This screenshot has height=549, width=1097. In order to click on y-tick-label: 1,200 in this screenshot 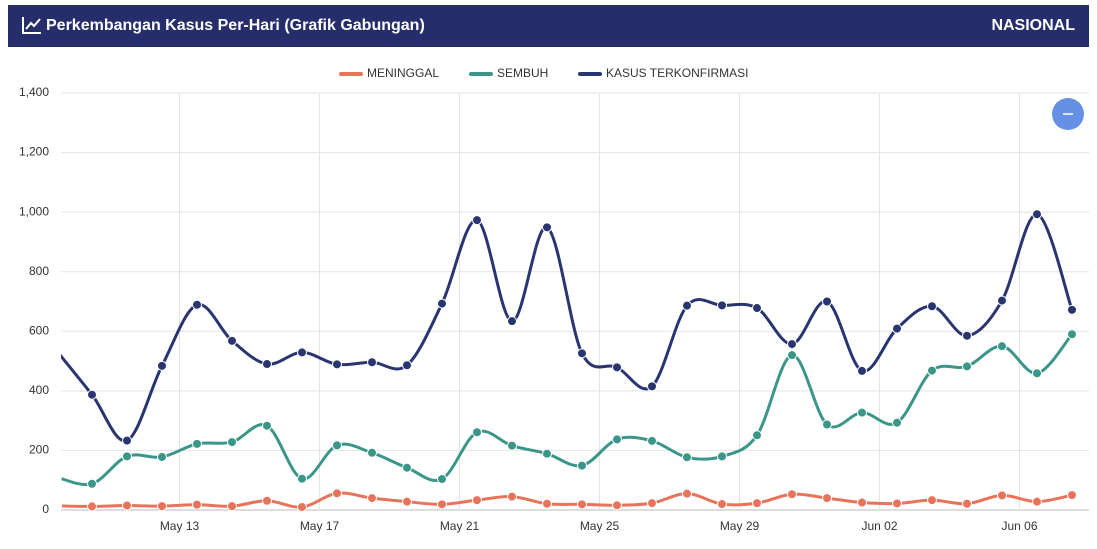, I will do `click(34, 152)`.